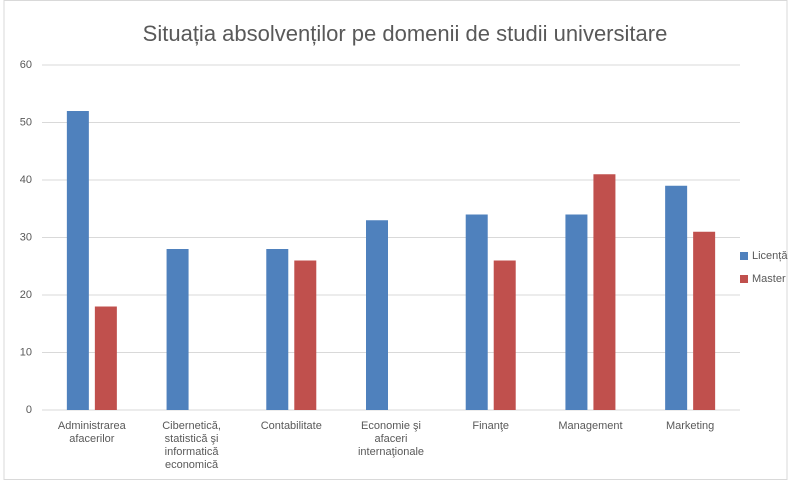 This screenshot has height=481, width=788. I want to click on y-tick-label: 0, so click(29, 410).